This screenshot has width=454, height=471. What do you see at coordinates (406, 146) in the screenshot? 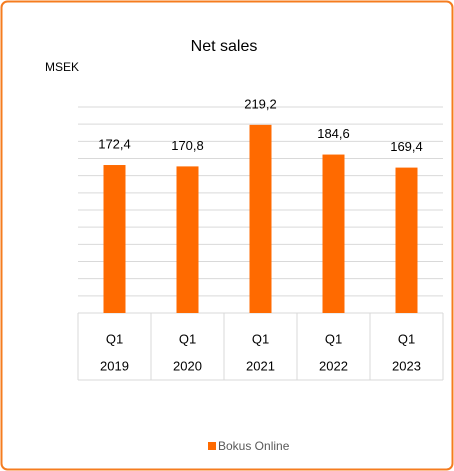
I see `data-label: 169,4` at bounding box center [406, 146].